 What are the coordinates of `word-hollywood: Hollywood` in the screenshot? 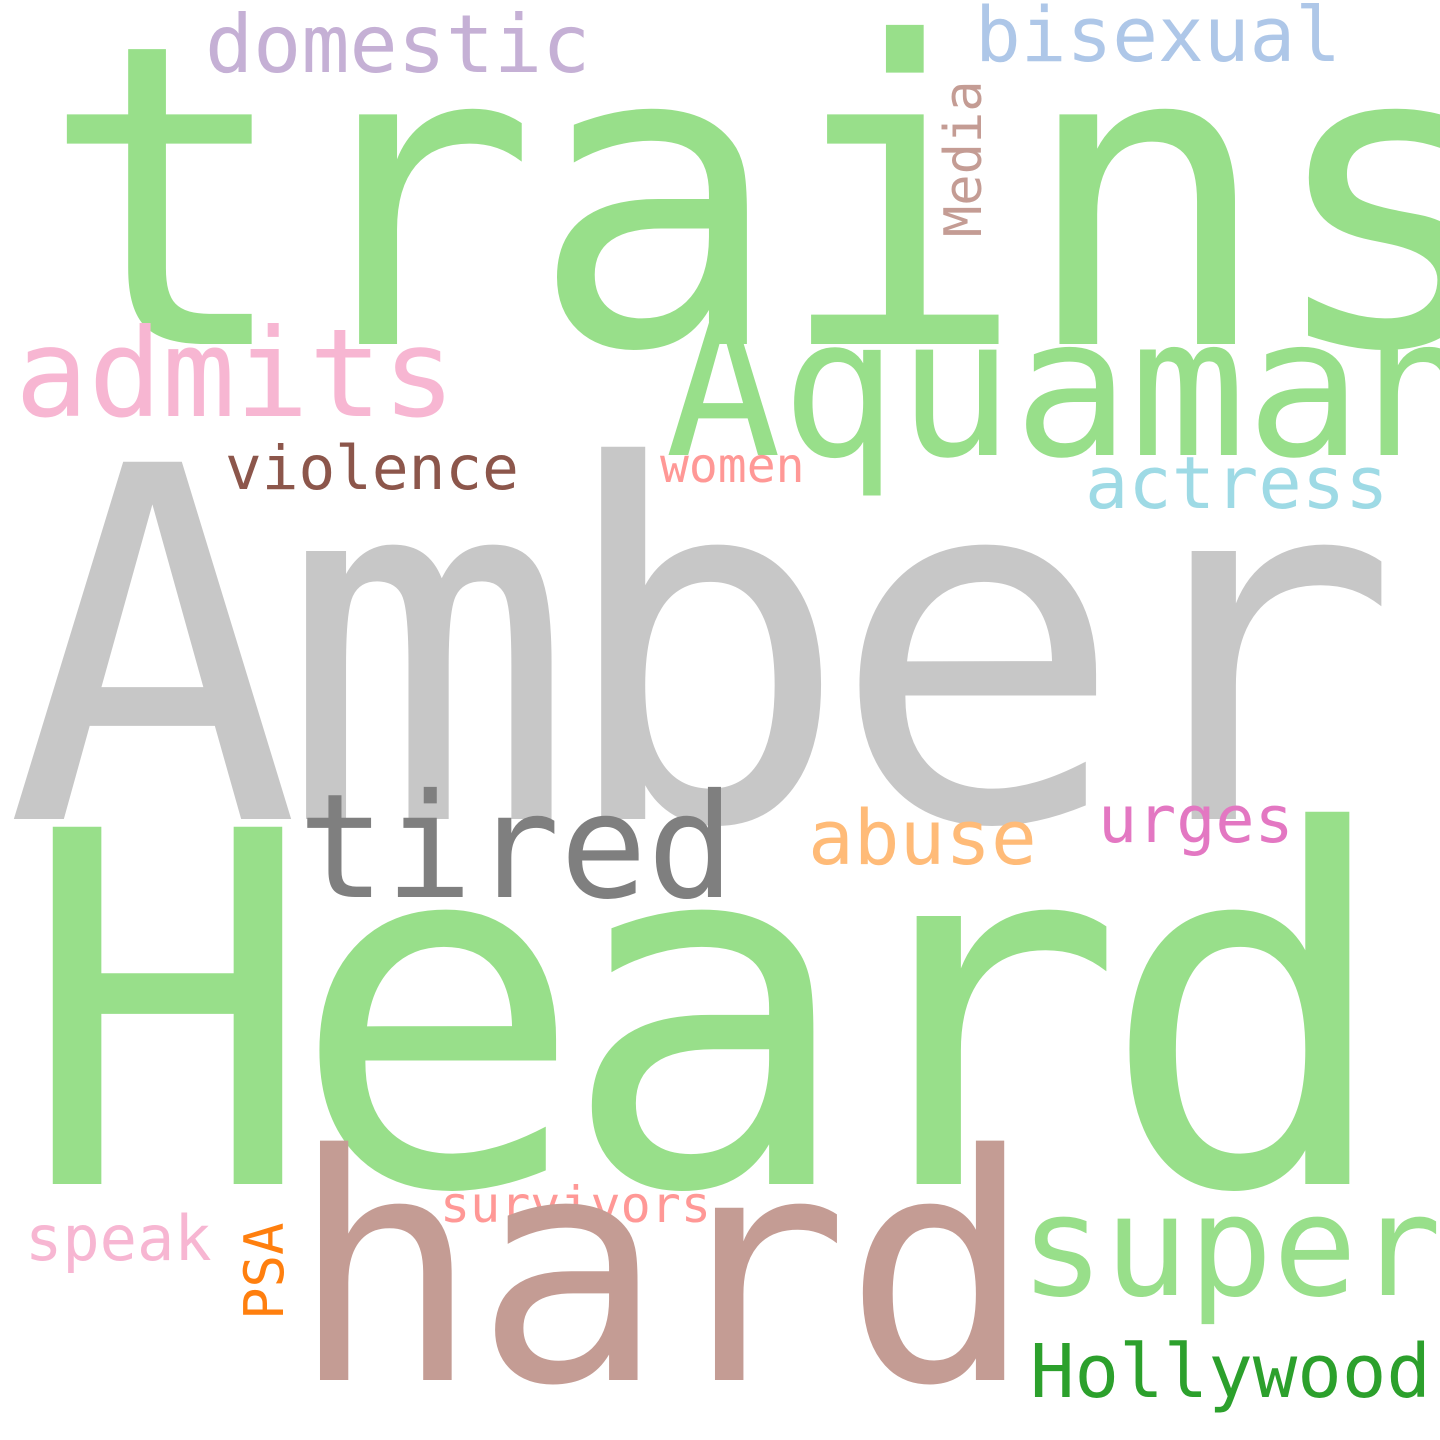 It's located at (1230, 1372).